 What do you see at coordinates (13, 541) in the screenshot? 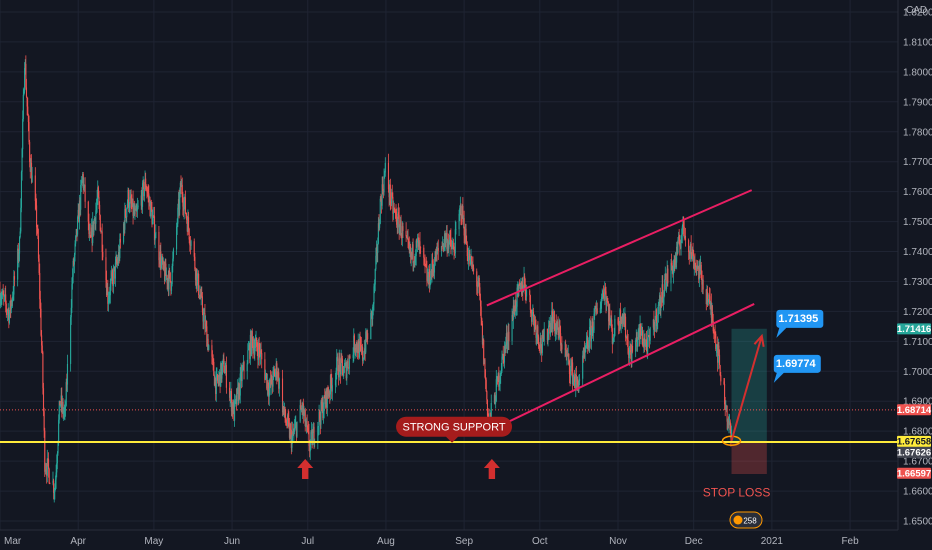
I see `x-tick-label: Mar` at bounding box center [13, 541].